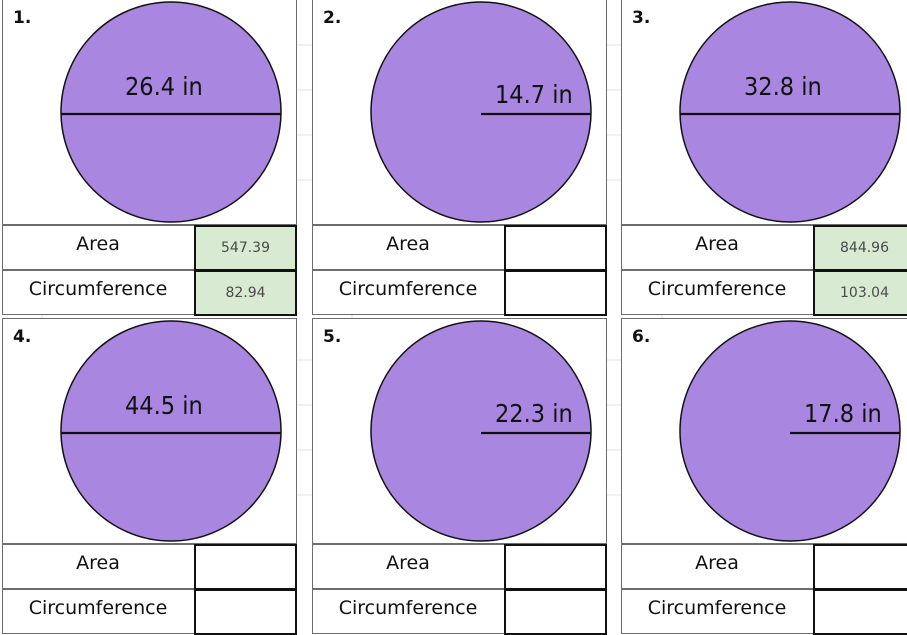 This screenshot has width=907, height=635. I want to click on measurement-label: 22.3 in, so click(534, 413).